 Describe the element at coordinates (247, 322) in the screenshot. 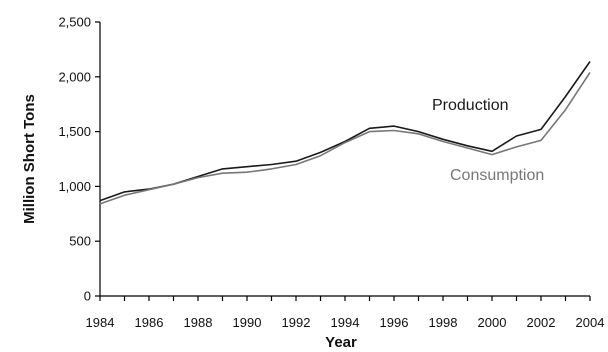

I see `x-tick-label: 1990` at that location.